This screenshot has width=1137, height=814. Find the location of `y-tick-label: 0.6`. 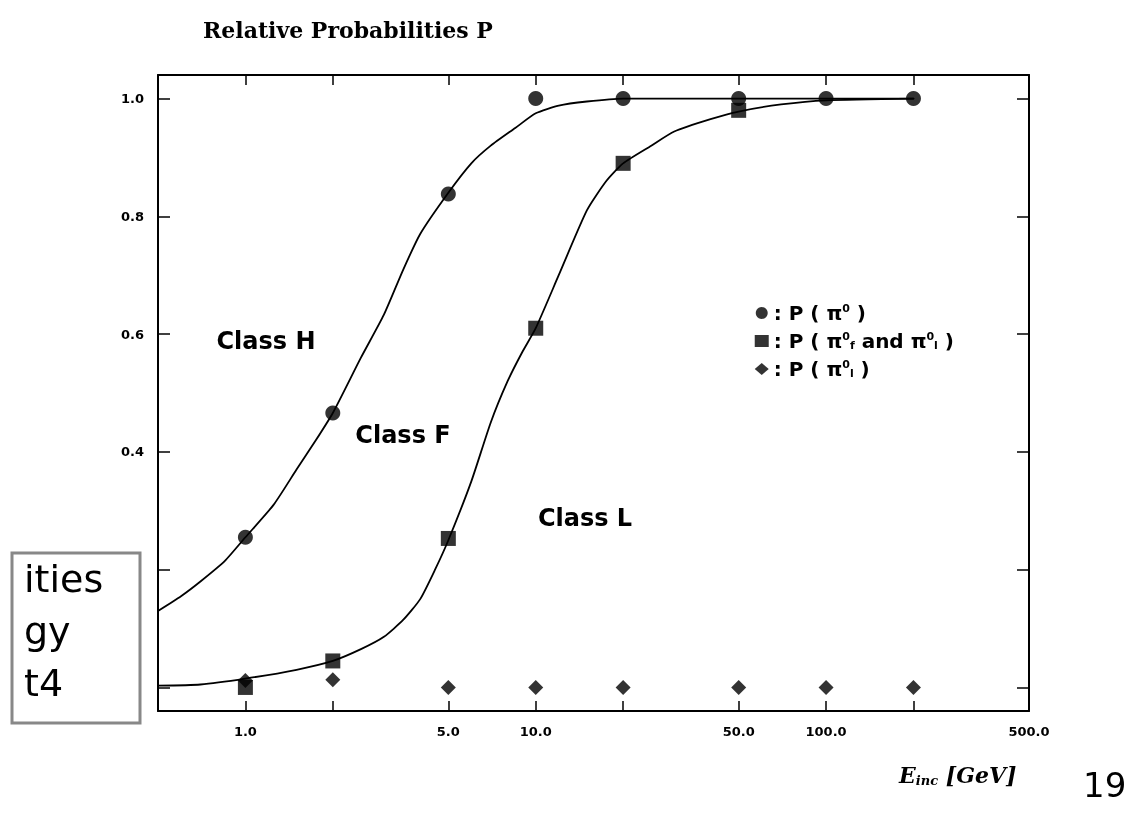

y-tick-label: 0.6 is located at coordinates (132, 334).